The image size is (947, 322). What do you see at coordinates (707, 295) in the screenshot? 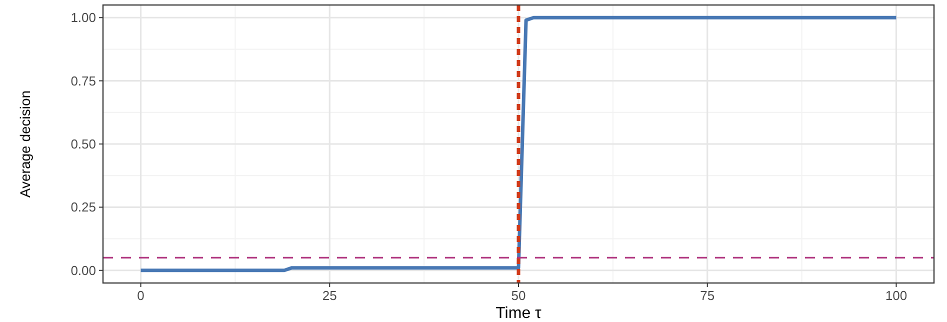
I see `x-tick-label: 75` at bounding box center [707, 295].